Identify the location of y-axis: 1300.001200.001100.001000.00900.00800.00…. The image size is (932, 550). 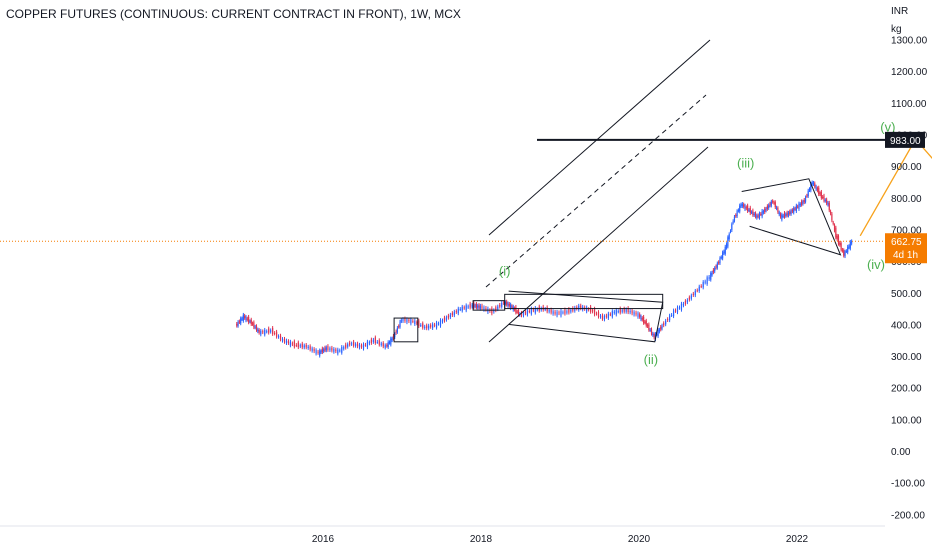
(909, 279).